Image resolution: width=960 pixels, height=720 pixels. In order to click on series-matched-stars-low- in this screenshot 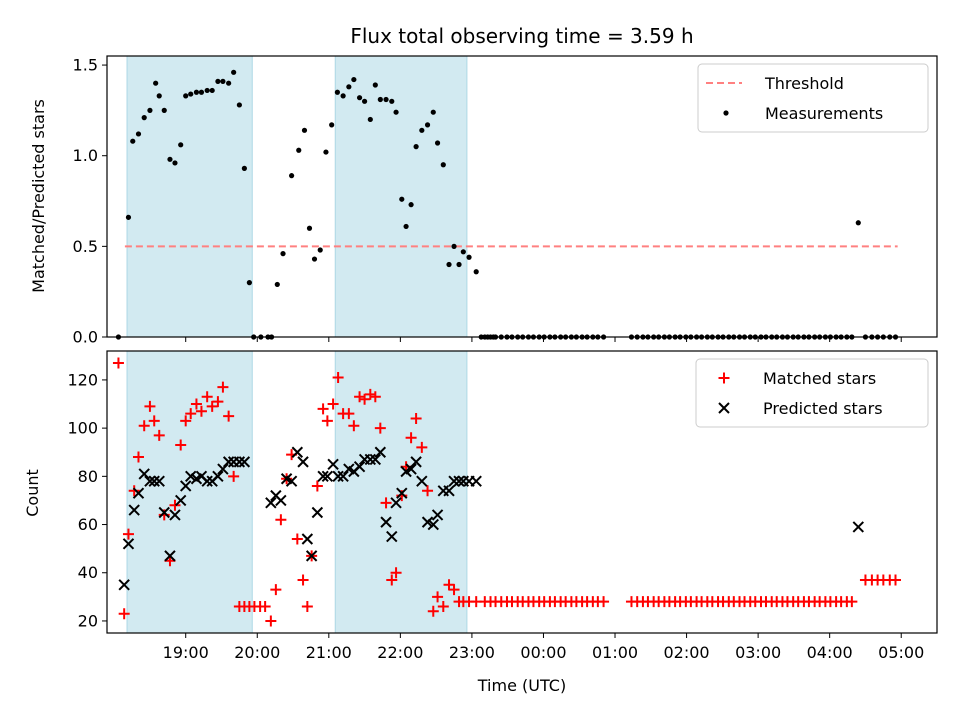, I will do `click(690, 591)`.